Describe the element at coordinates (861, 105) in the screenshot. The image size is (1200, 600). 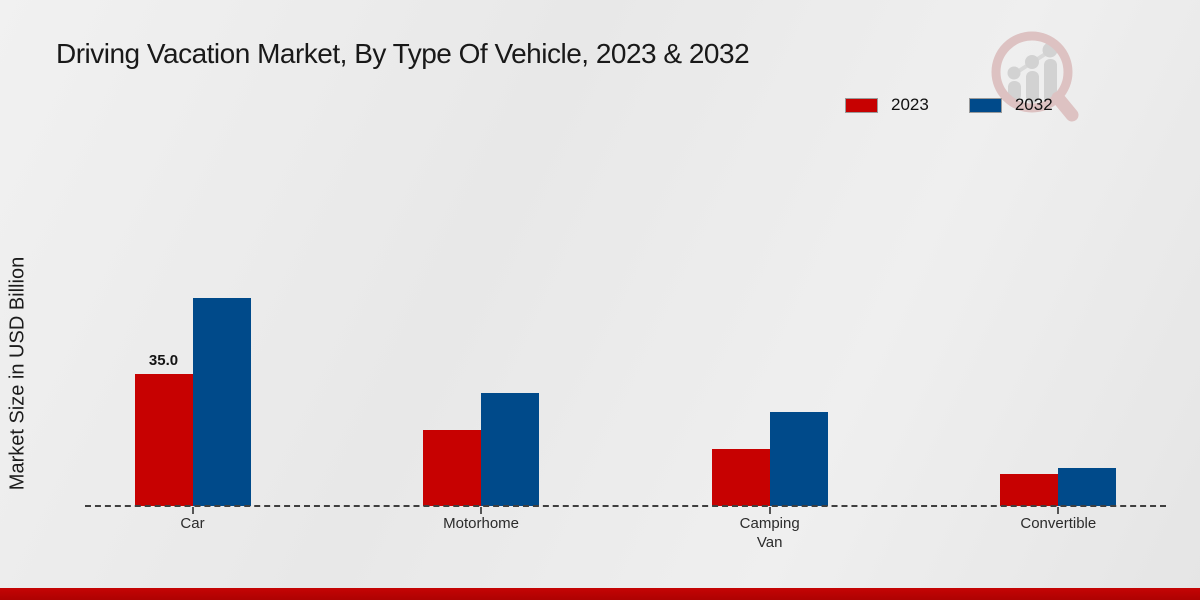
I see `legend-swatch-2023` at that location.